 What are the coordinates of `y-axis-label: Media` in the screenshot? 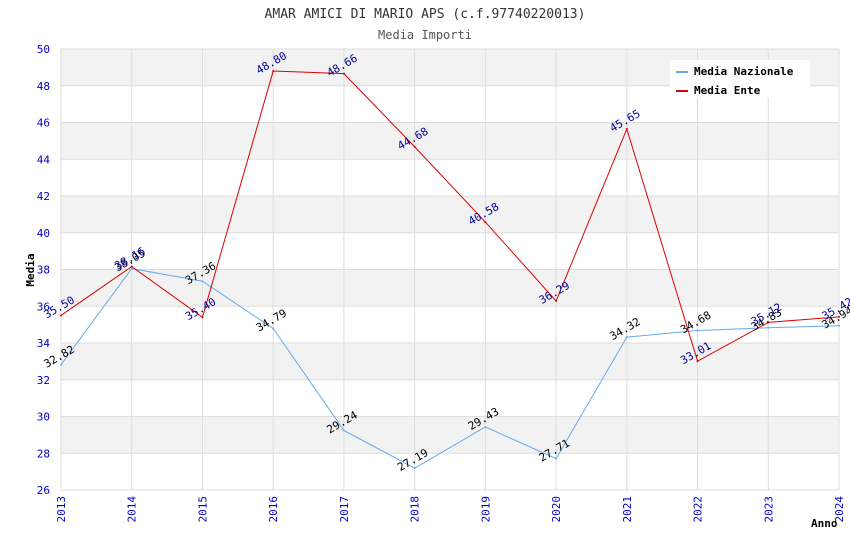 It's located at (30, 269).